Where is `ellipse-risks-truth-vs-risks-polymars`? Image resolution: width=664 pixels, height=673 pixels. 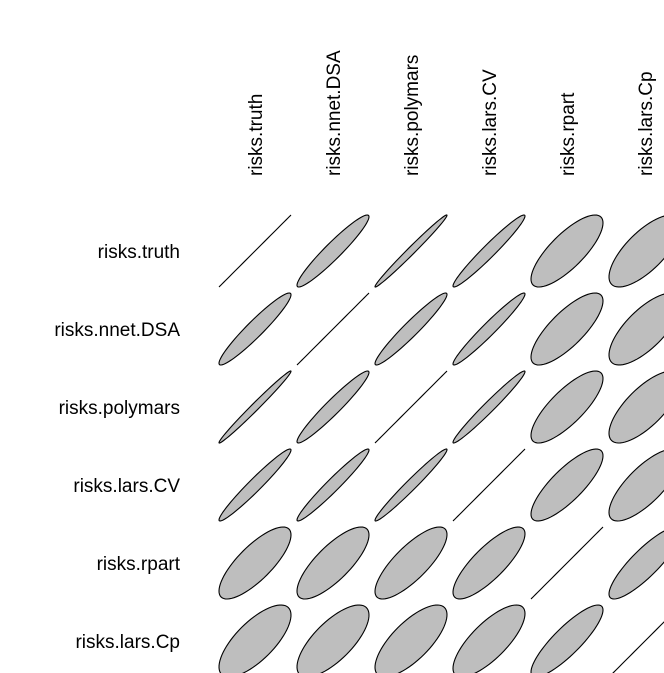
ellipse-risks-truth-vs-risks-polymars is located at coordinates (411, 251).